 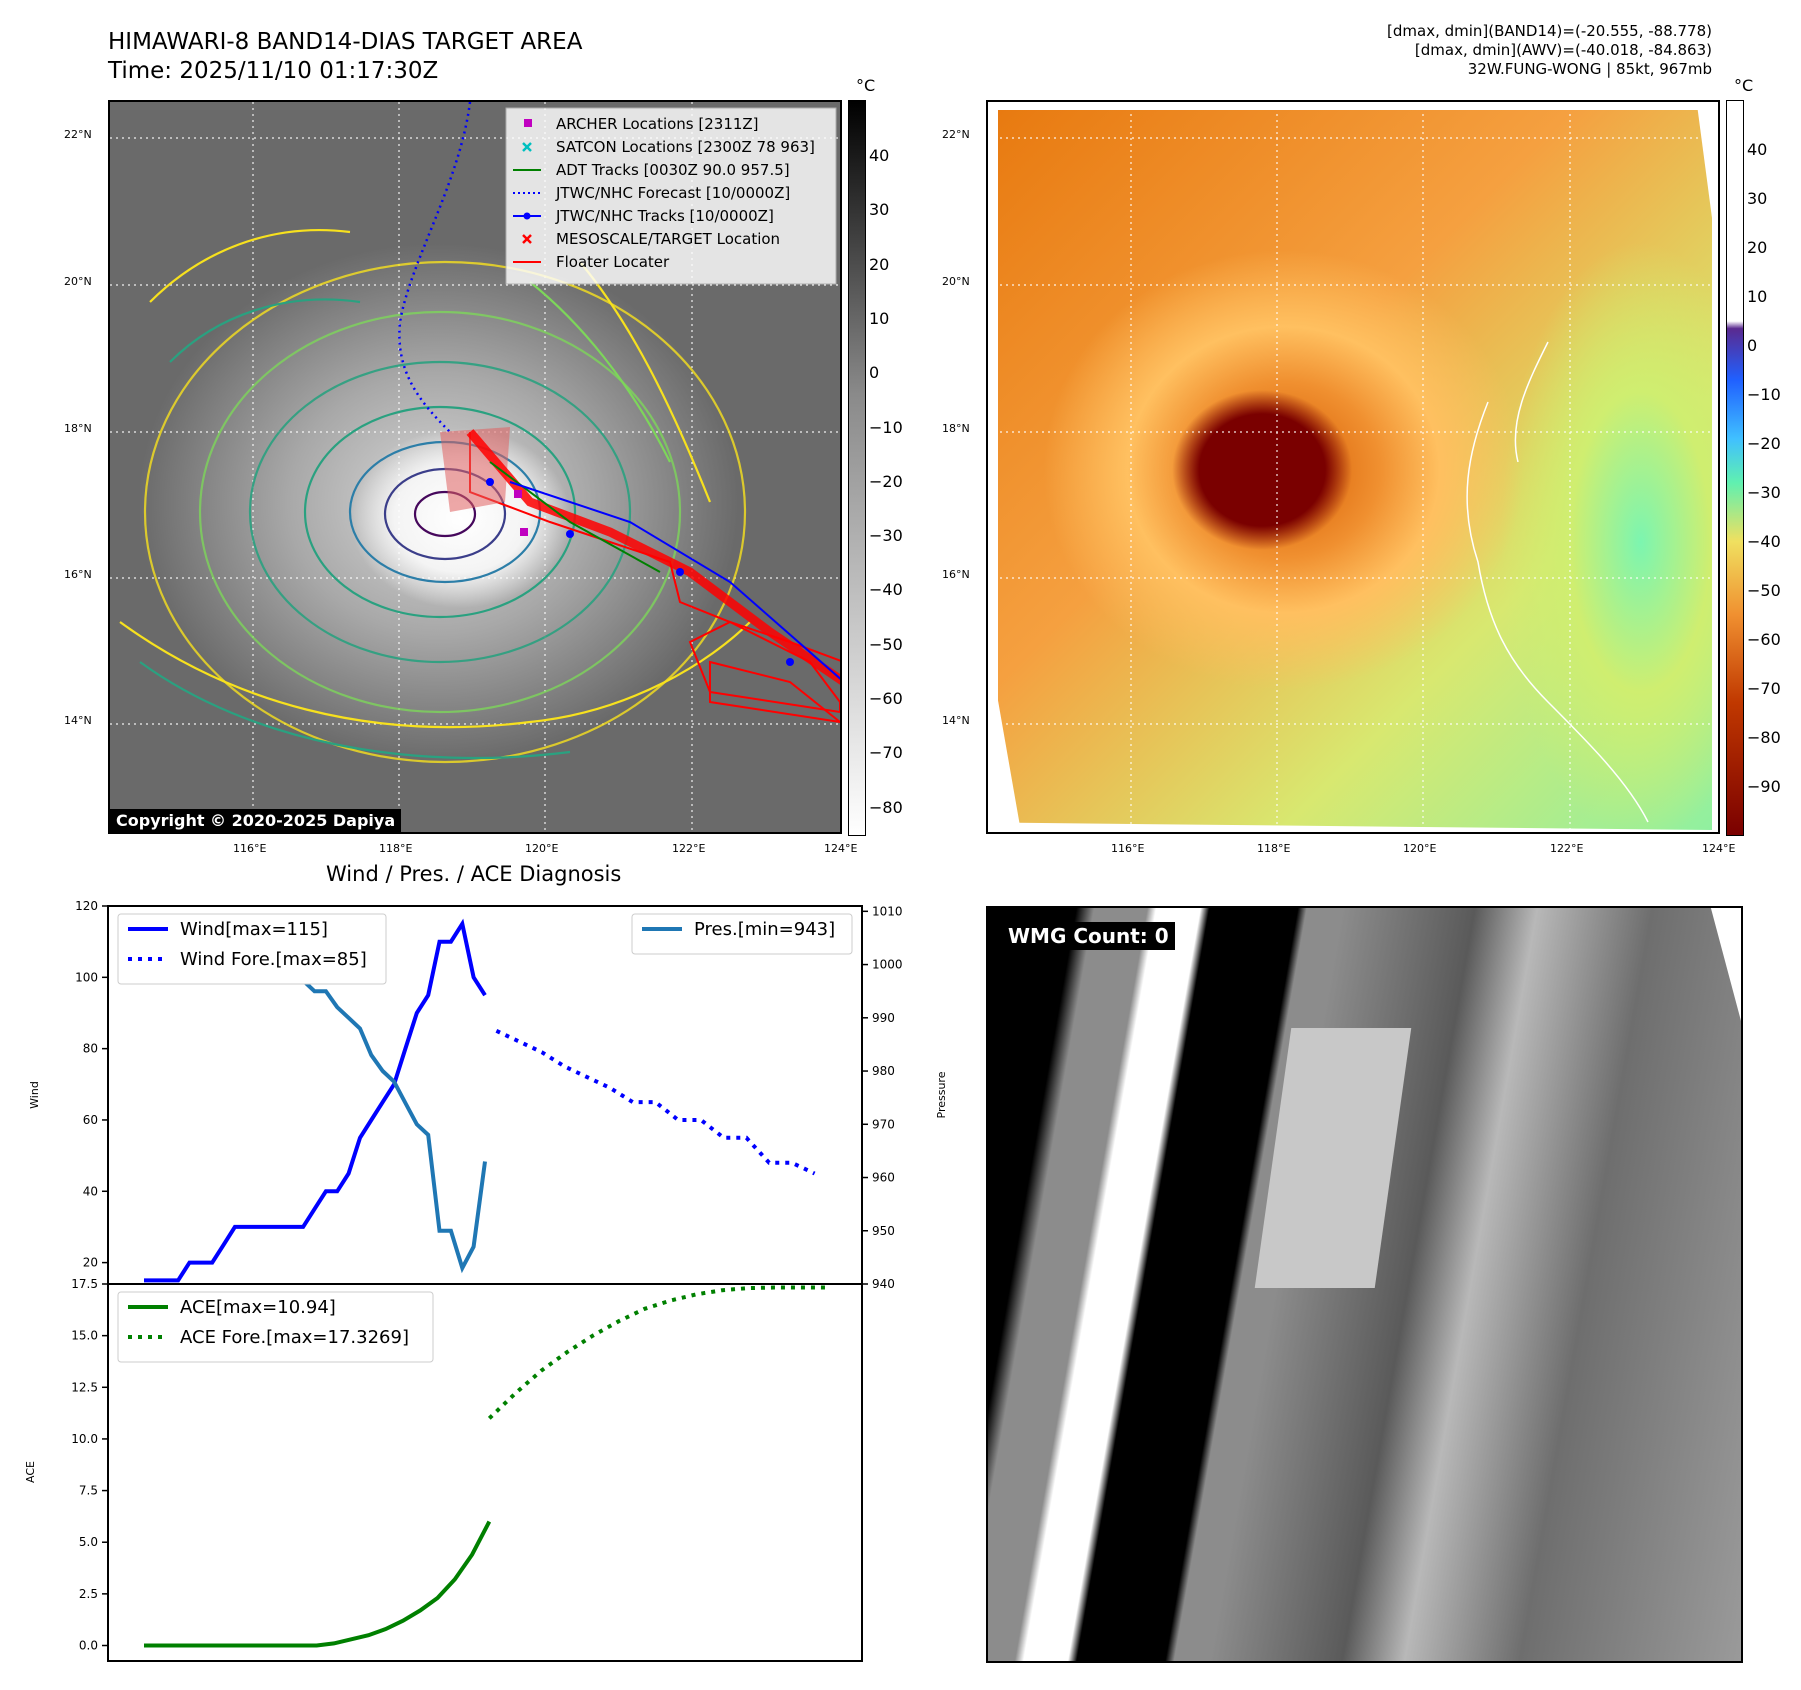 I want to click on wind-tick-label: 100, so click(x=86, y=977).